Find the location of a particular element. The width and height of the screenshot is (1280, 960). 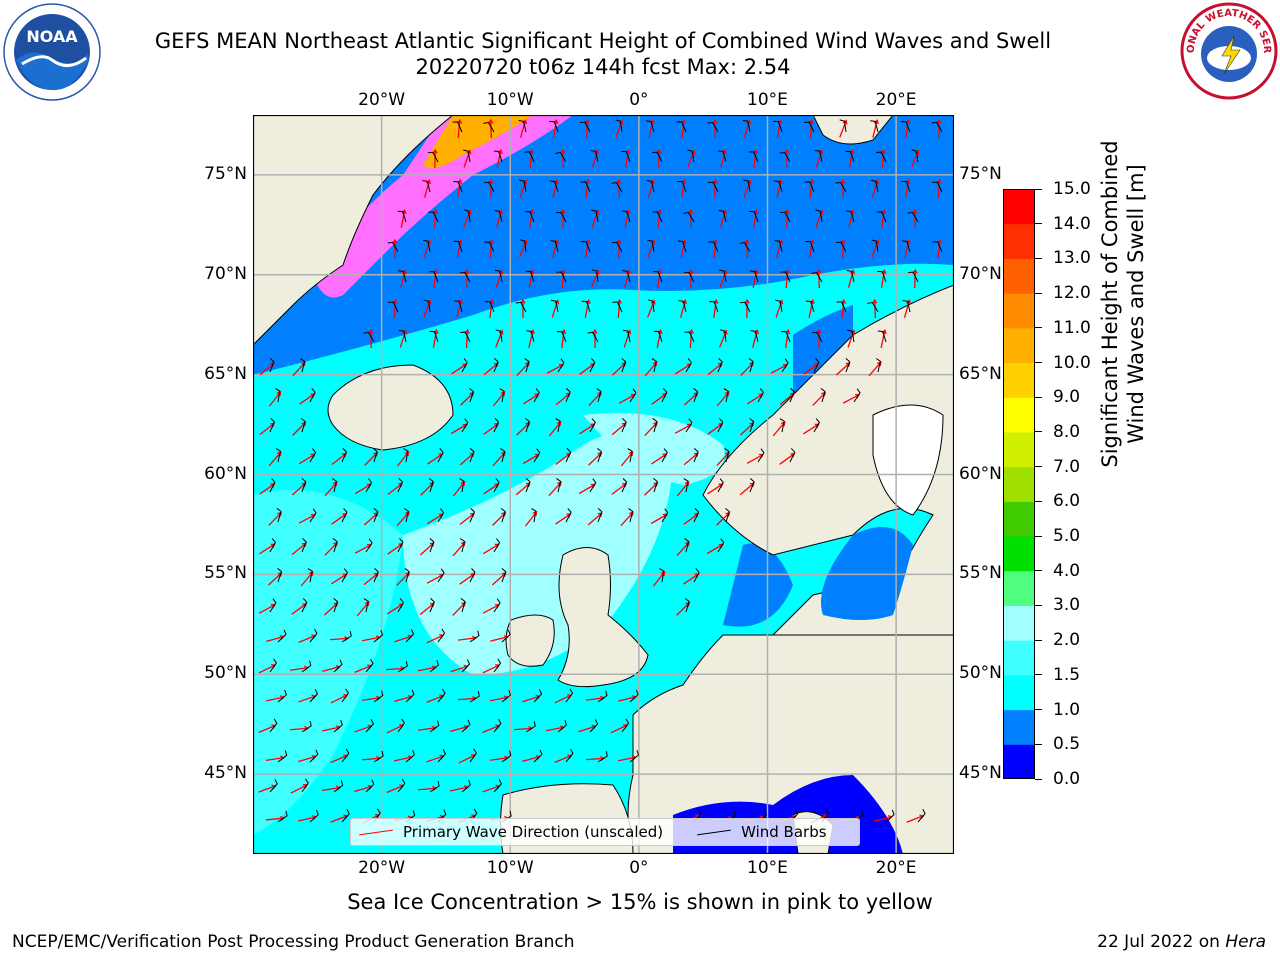

colorbar-level-label: 0.0 is located at coordinates (1067, 779).